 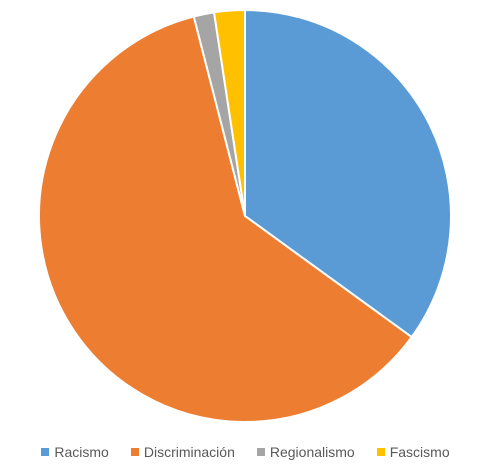 I want to click on legend-label-fascismo: Fascismo, so click(x=419, y=452).